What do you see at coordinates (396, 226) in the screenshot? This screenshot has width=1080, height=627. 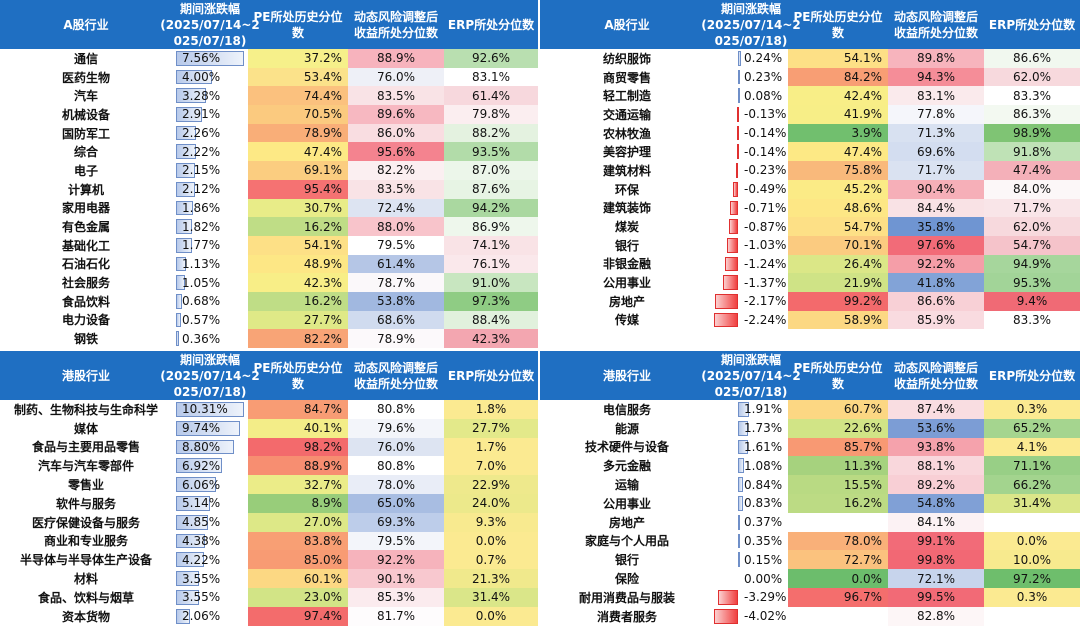 I see `risk-cell: 88.0%` at bounding box center [396, 226].